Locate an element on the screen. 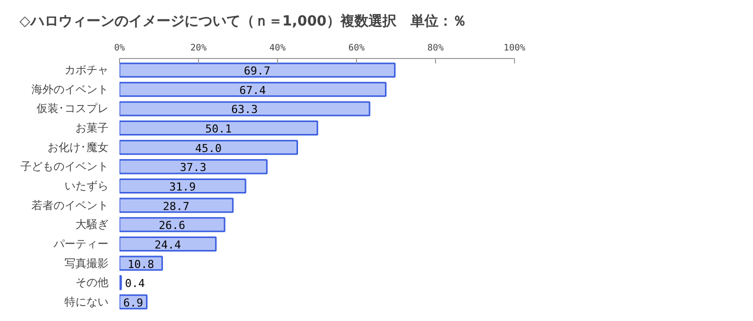  data-label: 63.3 is located at coordinates (244, 109).